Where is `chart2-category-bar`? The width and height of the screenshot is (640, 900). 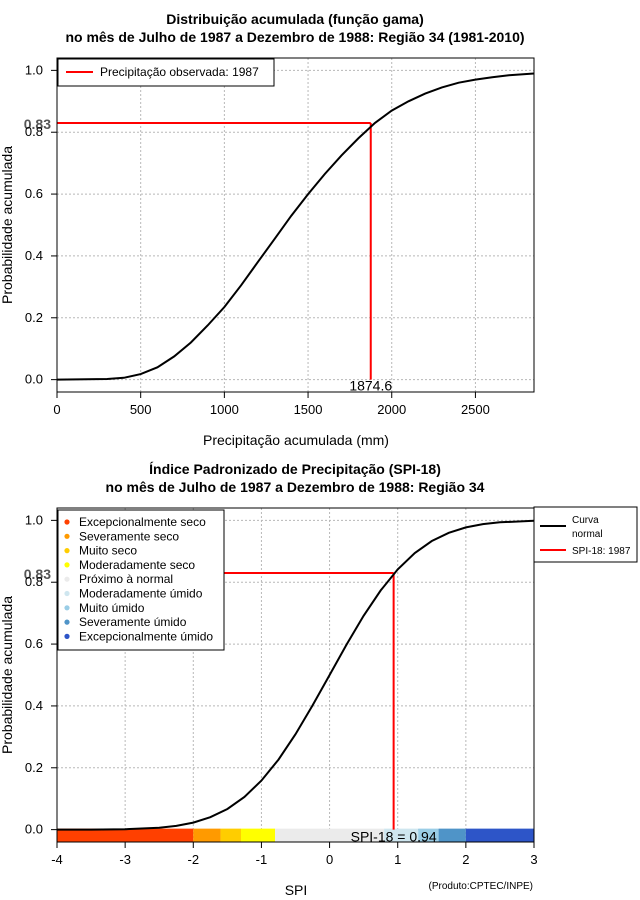
chart2-category-bar is located at coordinates (295, 835).